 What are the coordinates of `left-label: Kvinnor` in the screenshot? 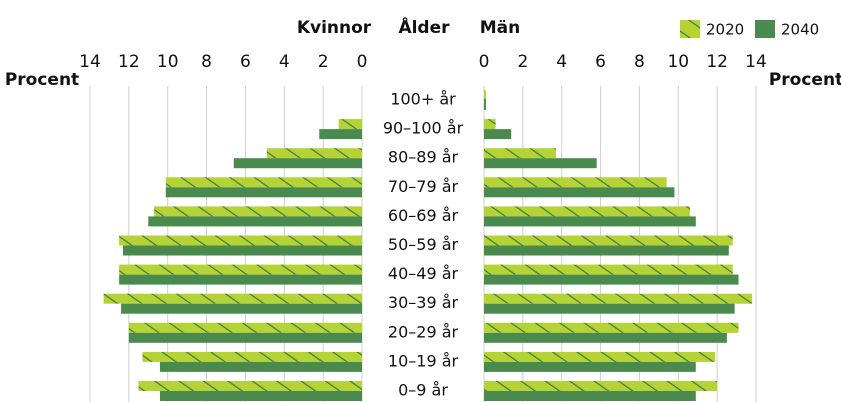 It's located at (334, 28).